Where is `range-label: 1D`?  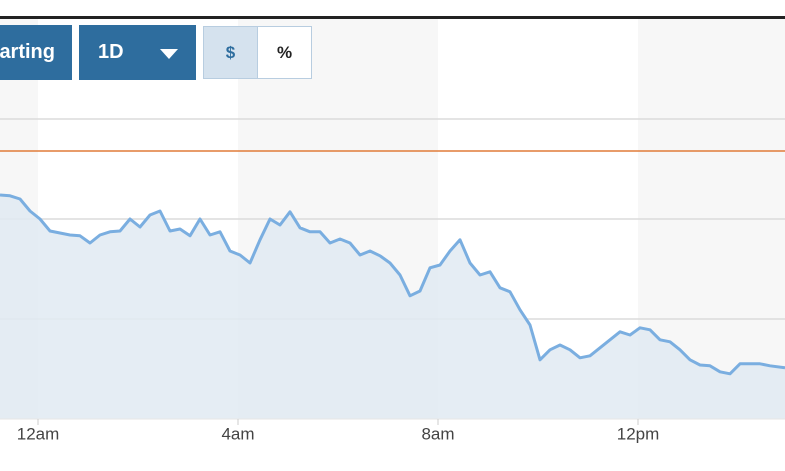
range-label: 1D is located at coordinates (111, 52).